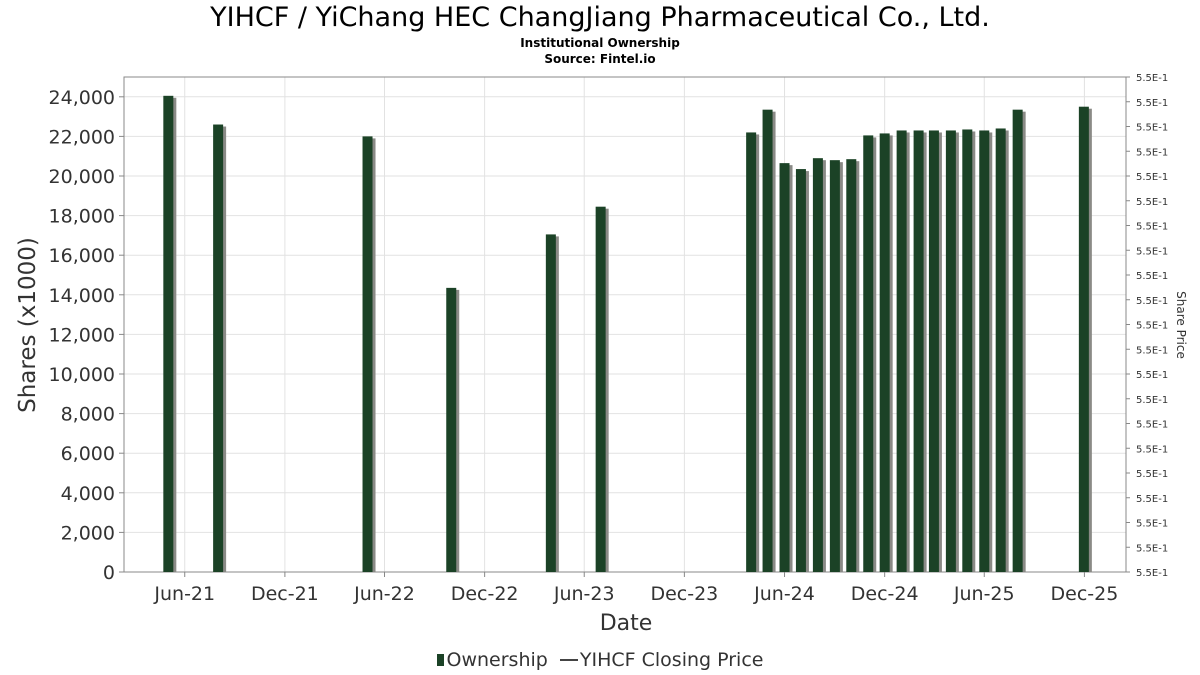 The height and width of the screenshot is (675, 1200). What do you see at coordinates (88, 533) in the screenshot?
I see `y-tick-label: 2,000` at bounding box center [88, 533].